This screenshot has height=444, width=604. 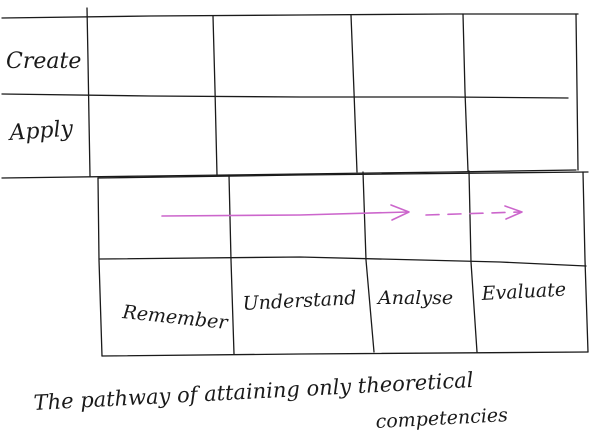 What do you see at coordinates (100, 267) in the screenshot?
I see `lower-box-left-line` at bounding box center [100, 267].